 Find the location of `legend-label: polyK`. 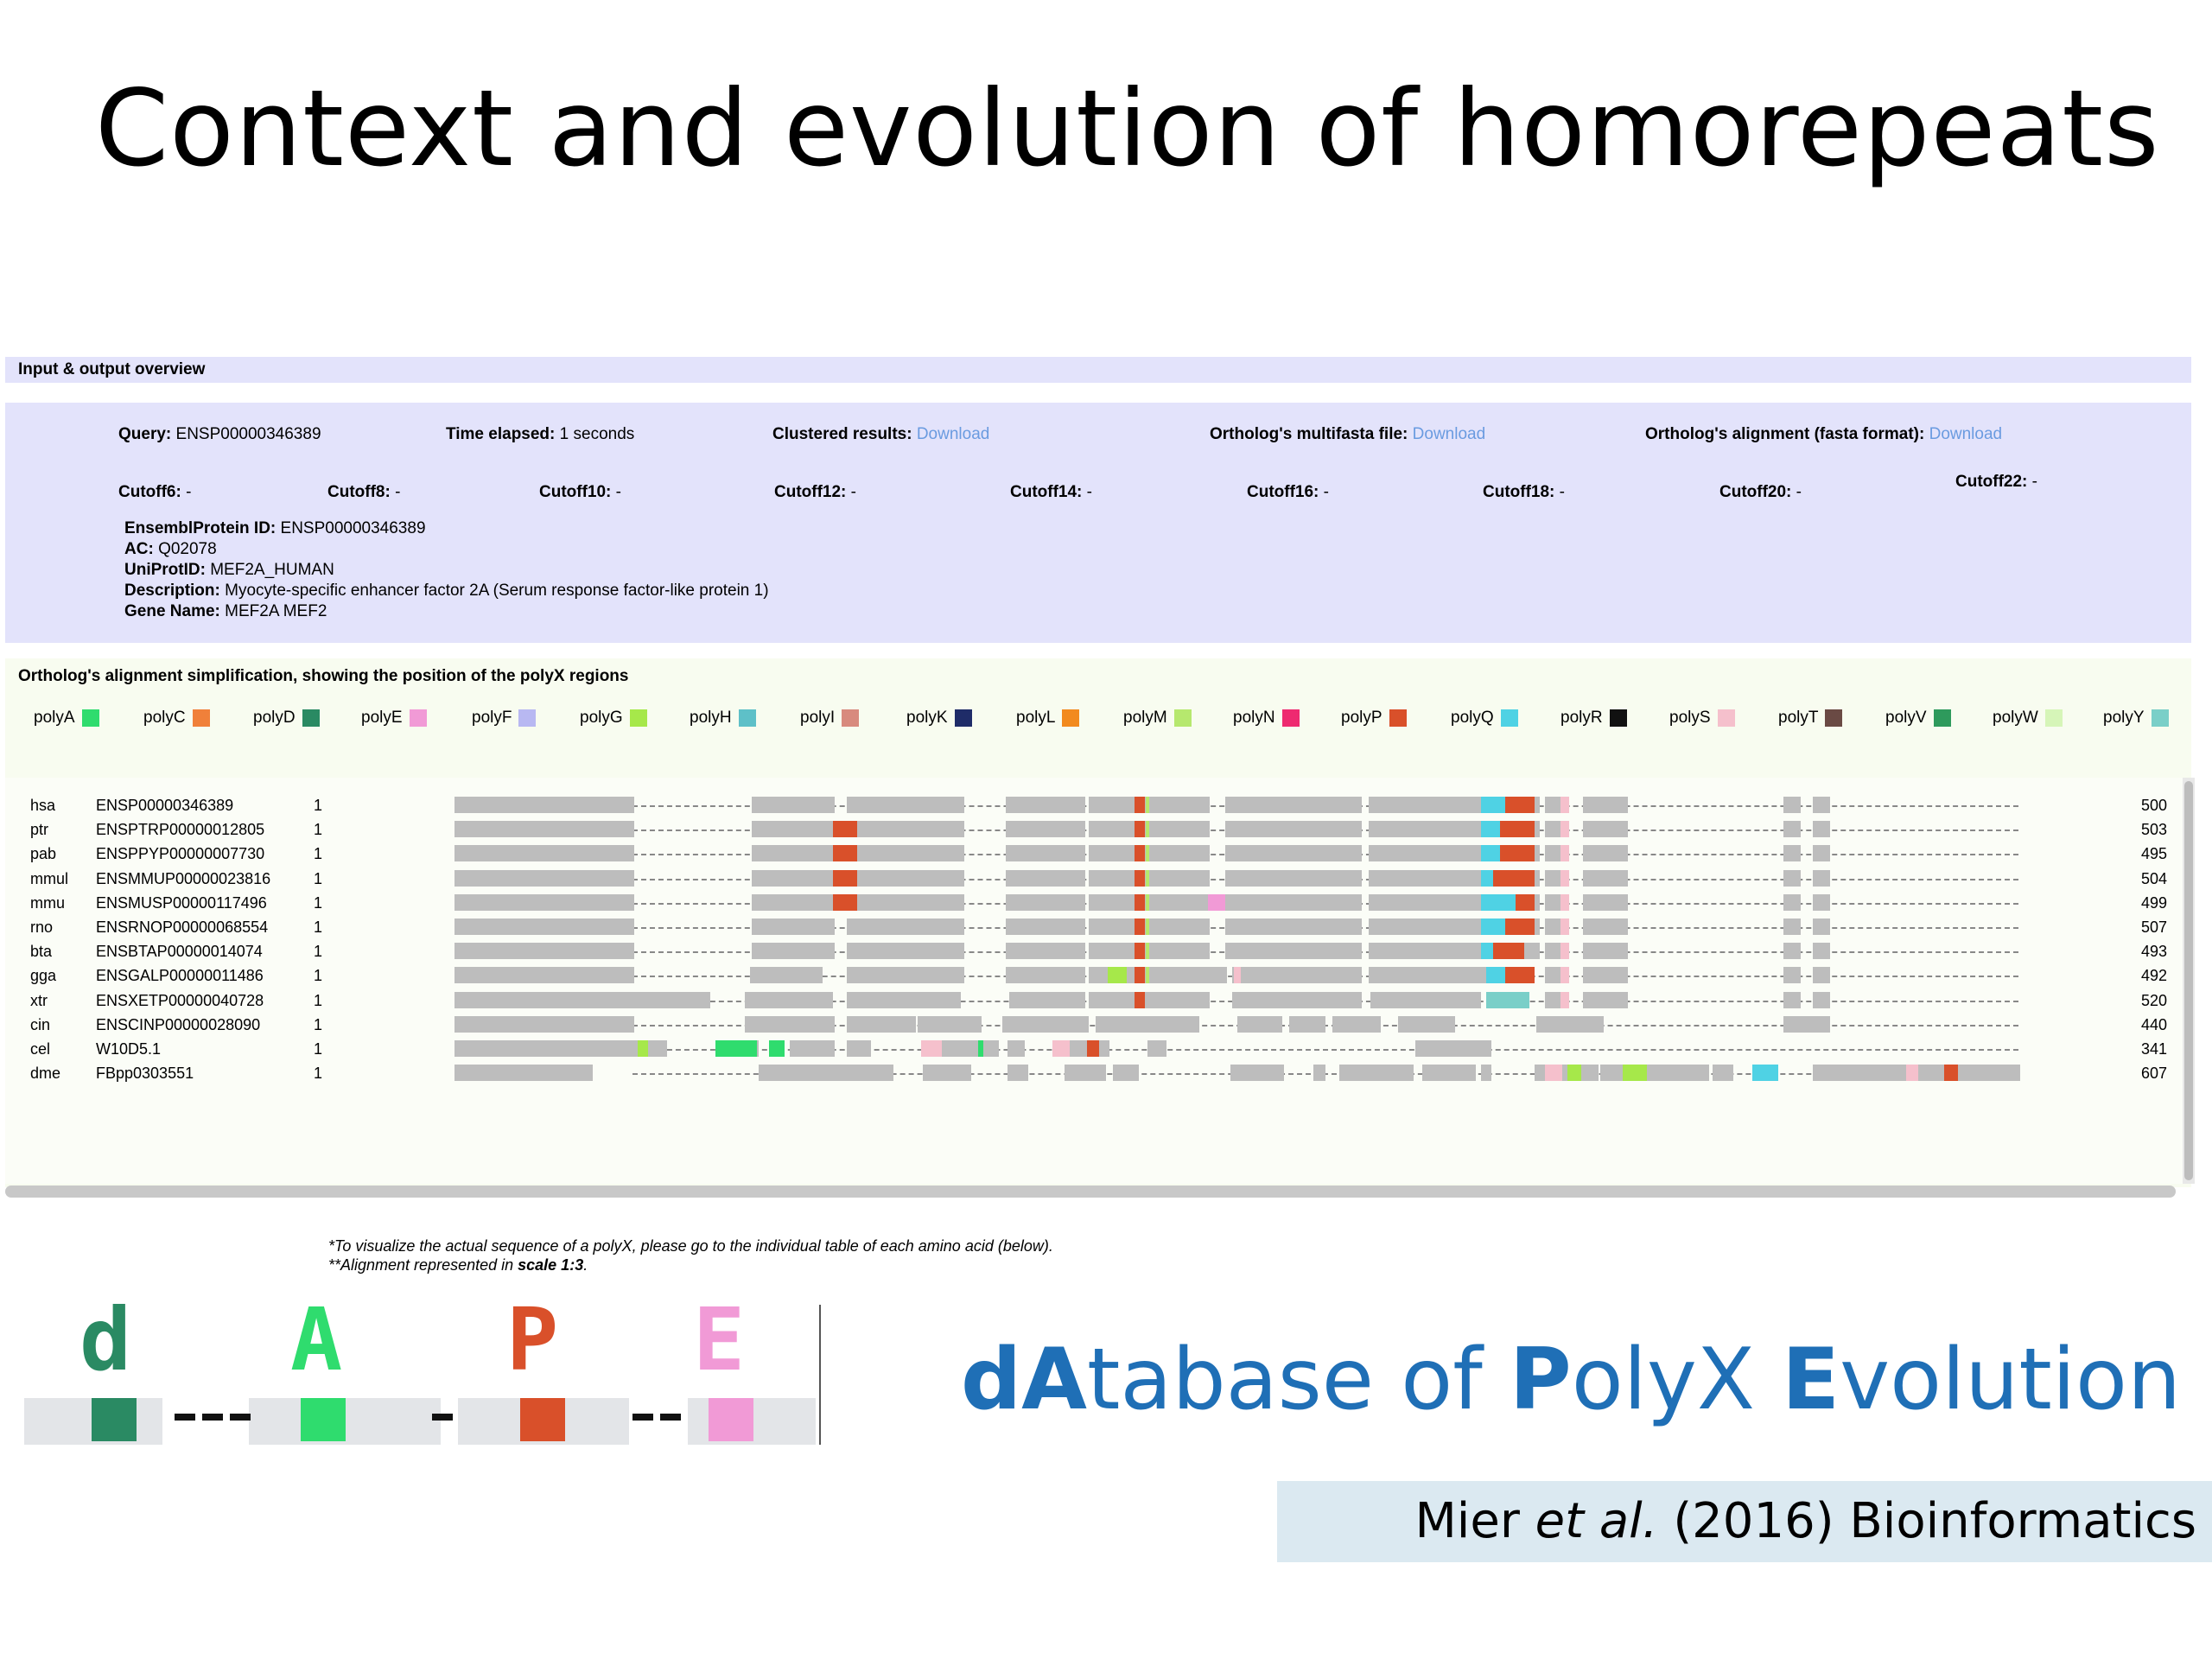

legend-label: polyK is located at coordinates (927, 718).